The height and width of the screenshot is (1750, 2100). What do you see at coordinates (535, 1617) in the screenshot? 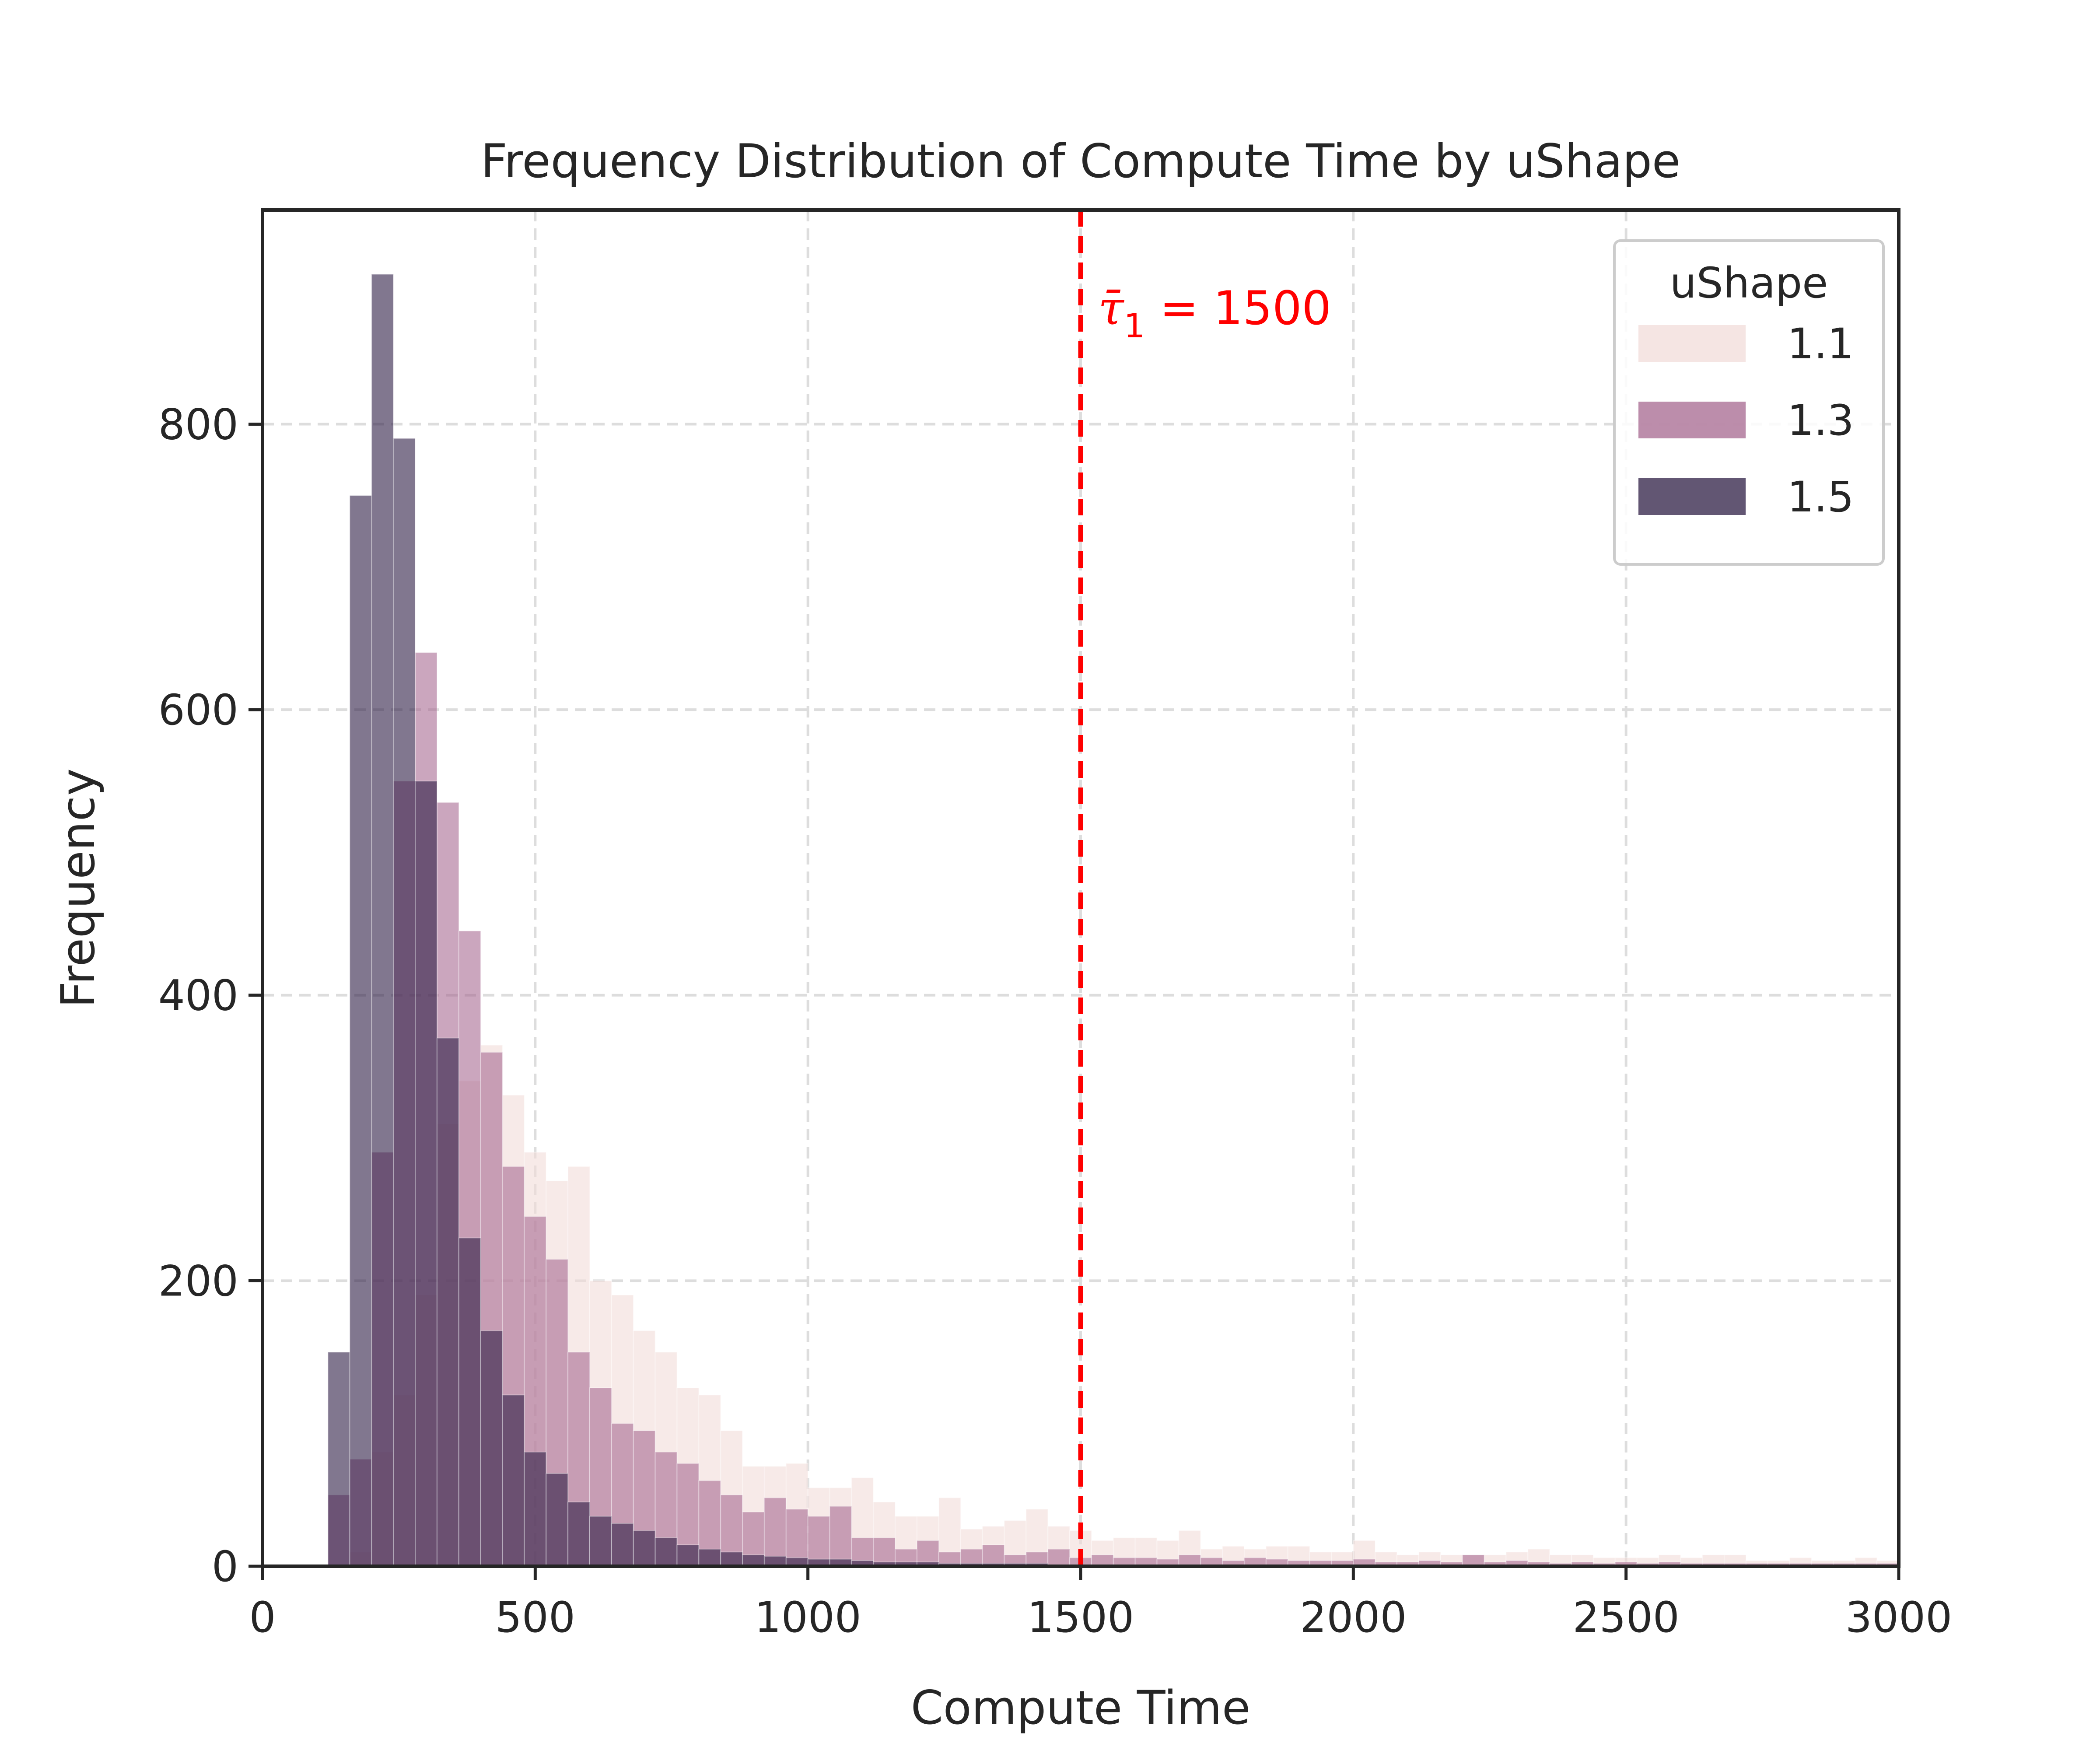
I see `x-tick-label: 500` at bounding box center [535, 1617].